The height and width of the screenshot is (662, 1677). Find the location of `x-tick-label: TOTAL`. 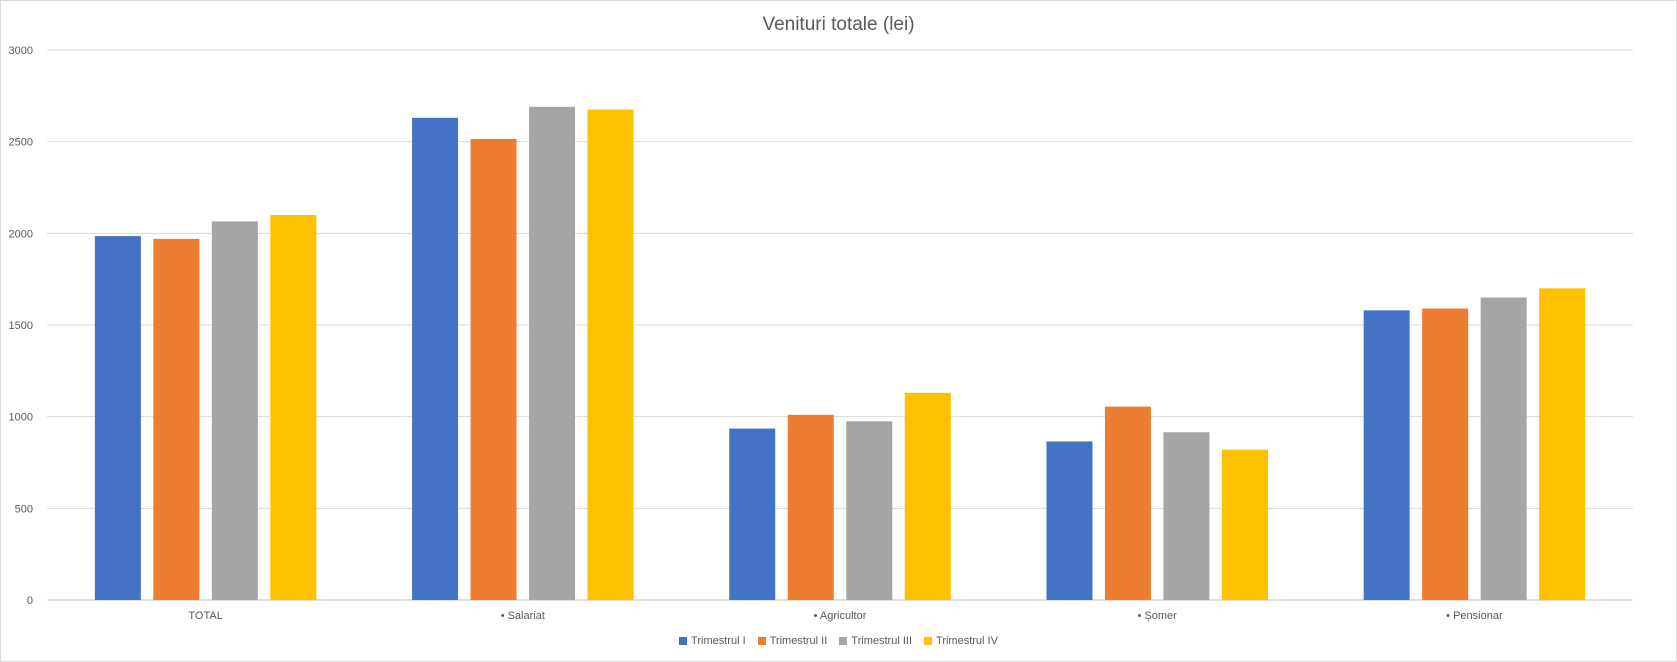

x-tick-label: TOTAL is located at coordinates (205, 616).